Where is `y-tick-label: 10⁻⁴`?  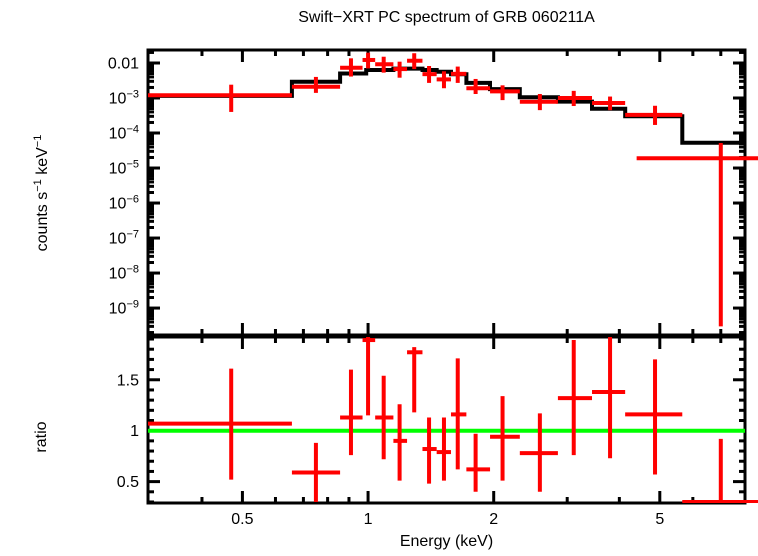 y-tick-label: 10⁻⁴ is located at coordinates (124, 133).